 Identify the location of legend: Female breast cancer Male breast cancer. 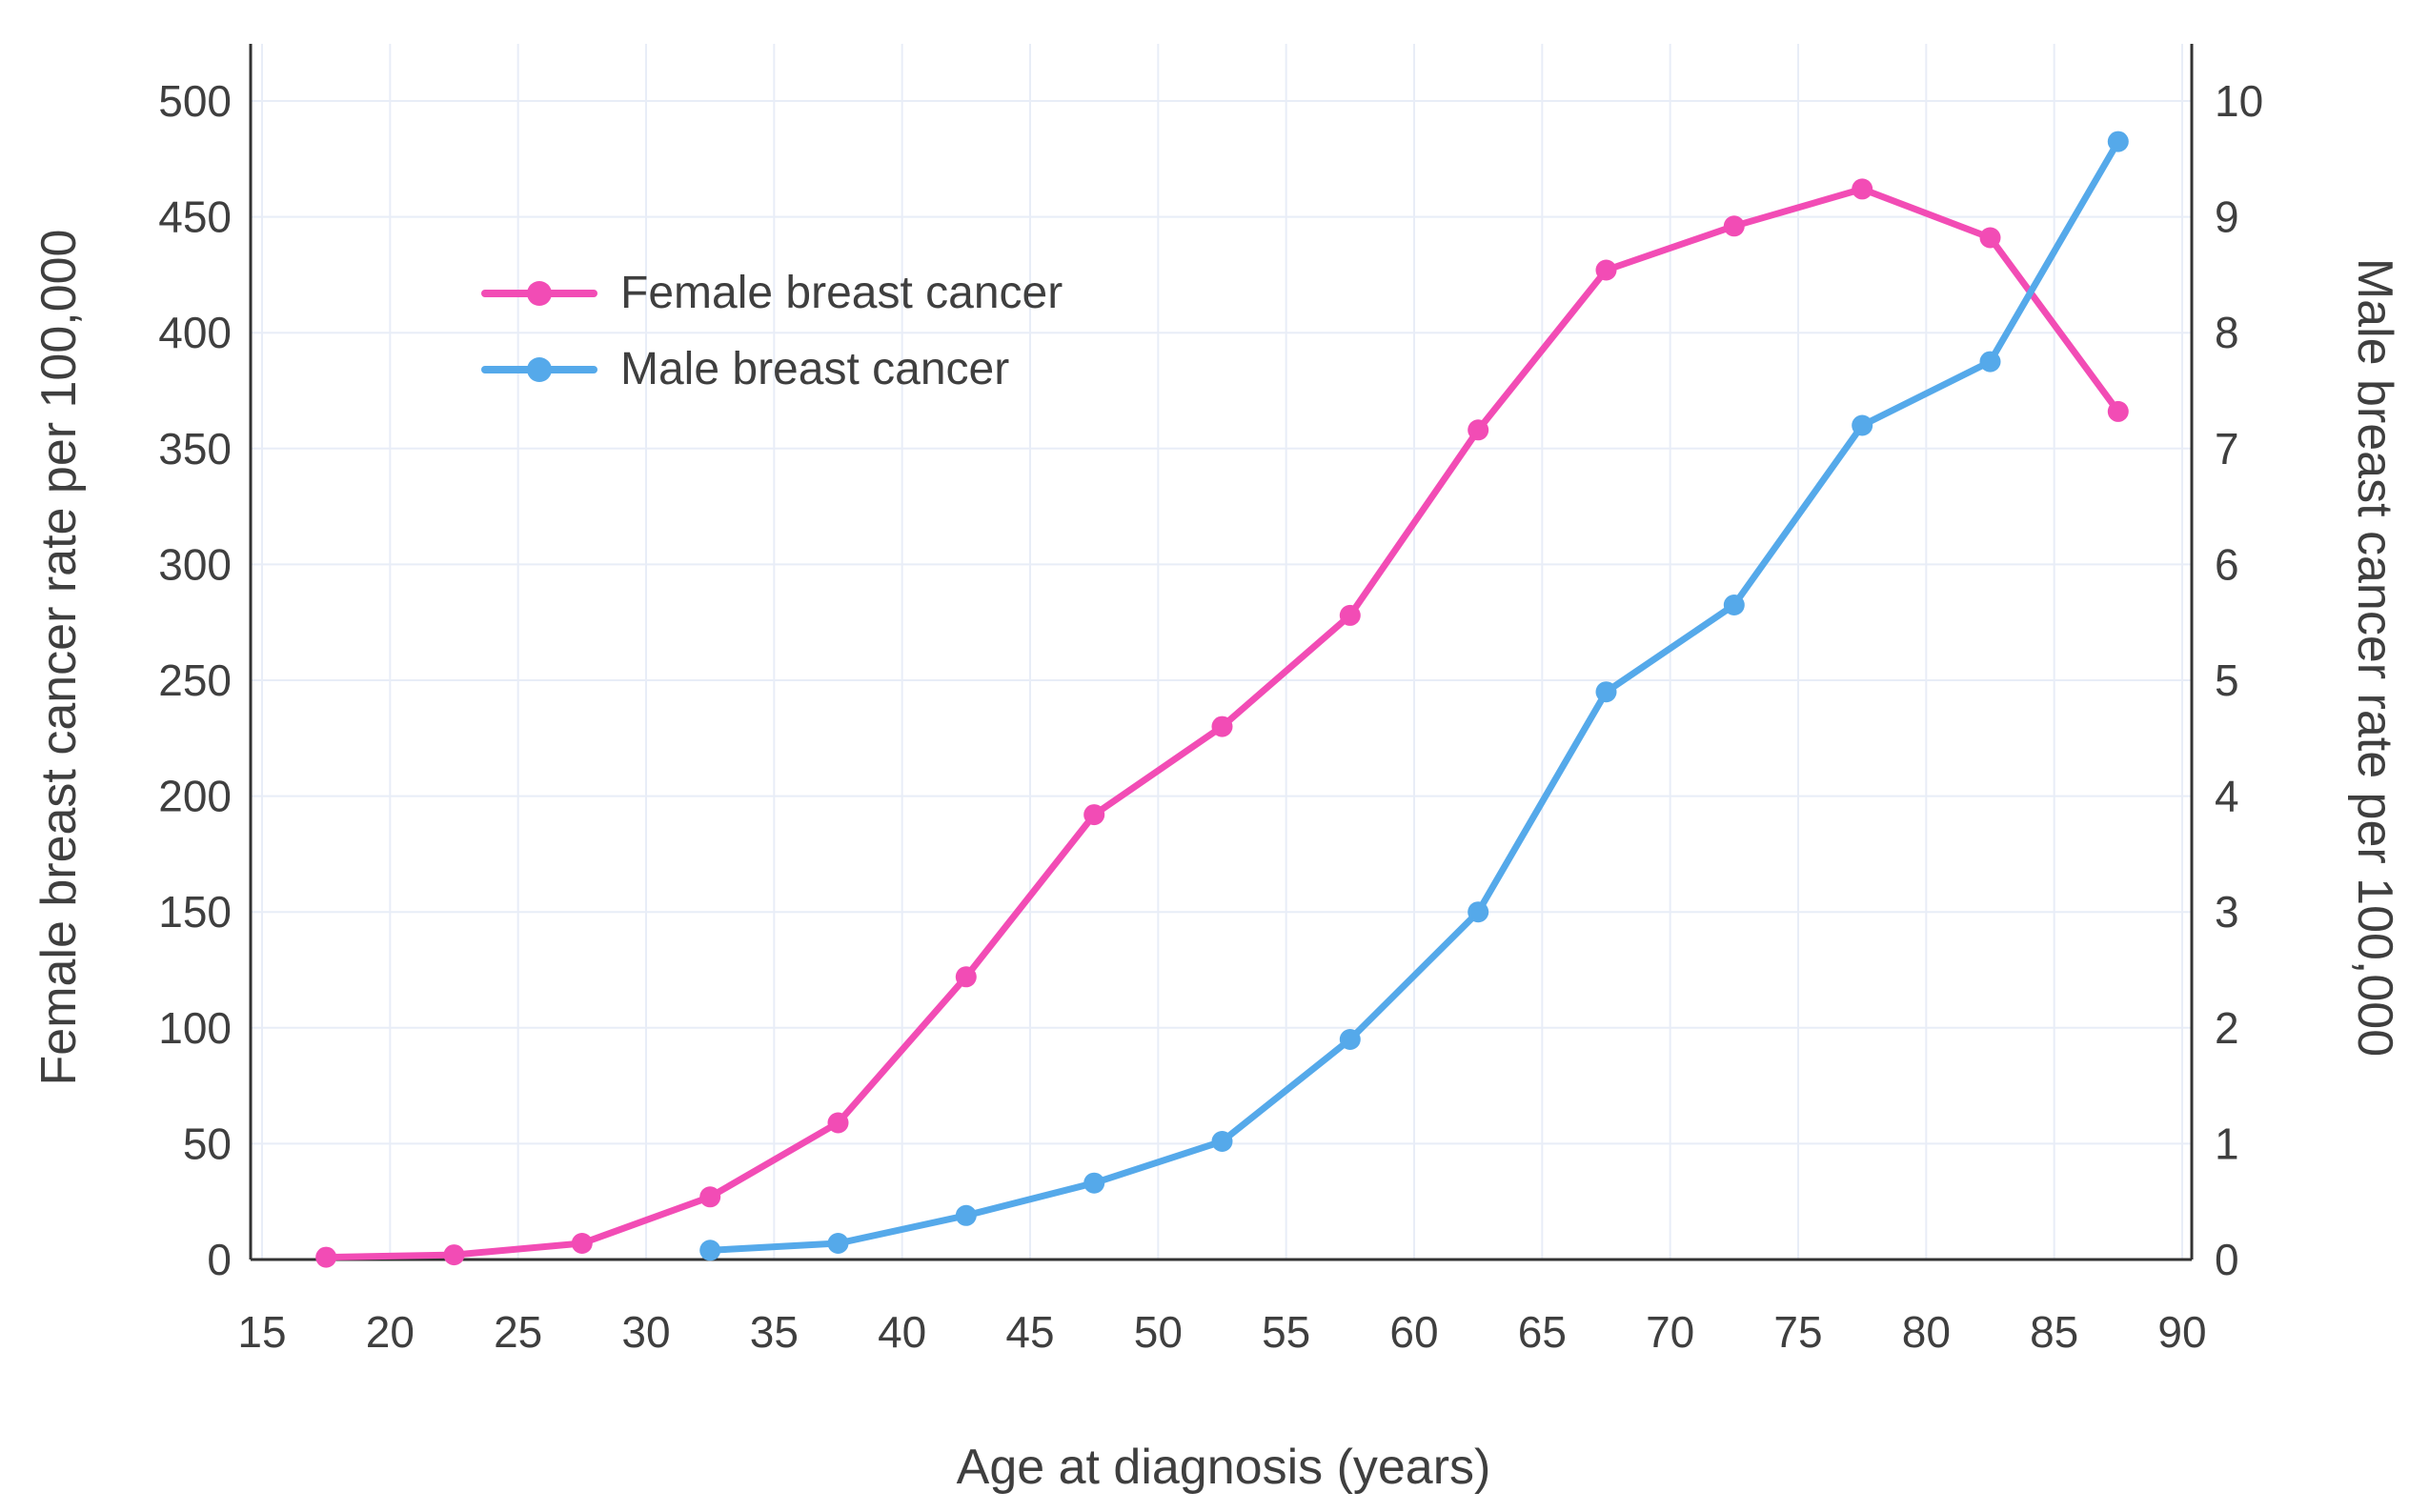
(772, 331).